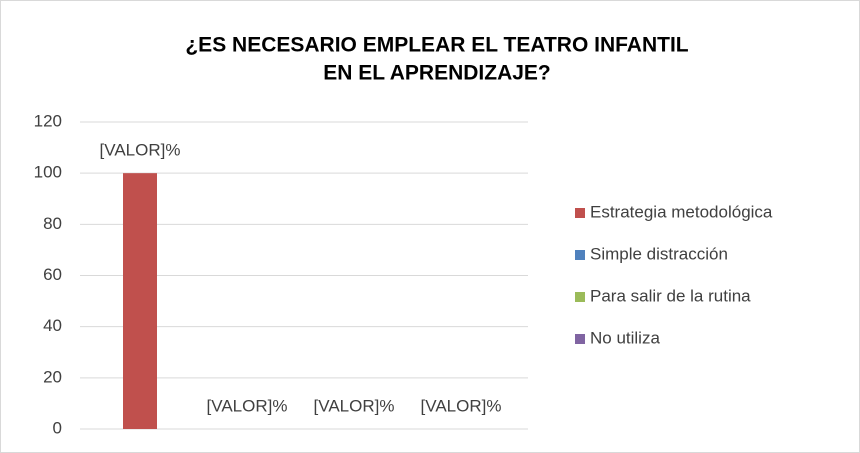  What do you see at coordinates (52, 325) in the screenshot?
I see `y-tick-label: 40` at bounding box center [52, 325].